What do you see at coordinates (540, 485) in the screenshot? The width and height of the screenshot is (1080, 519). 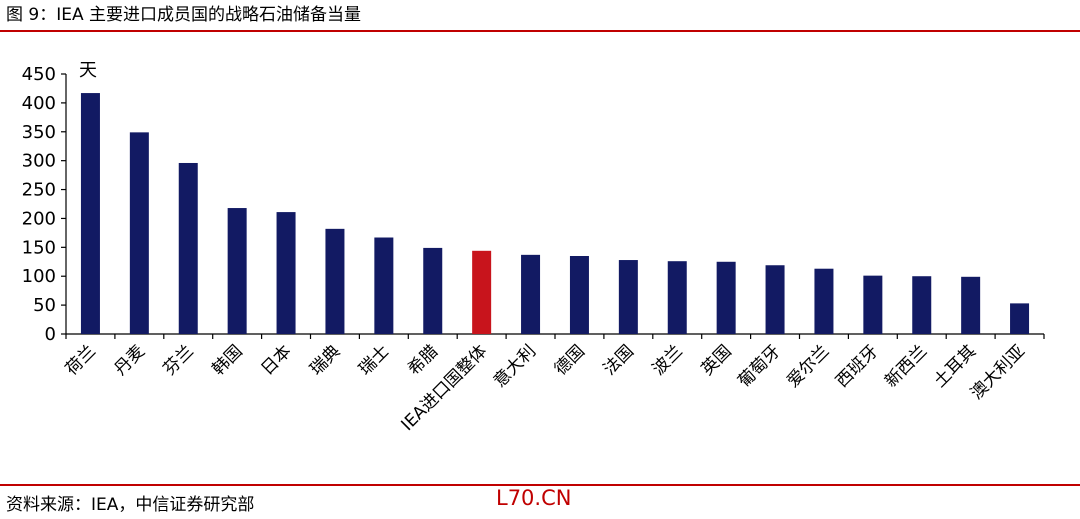 I see `bottom-divider` at bounding box center [540, 485].